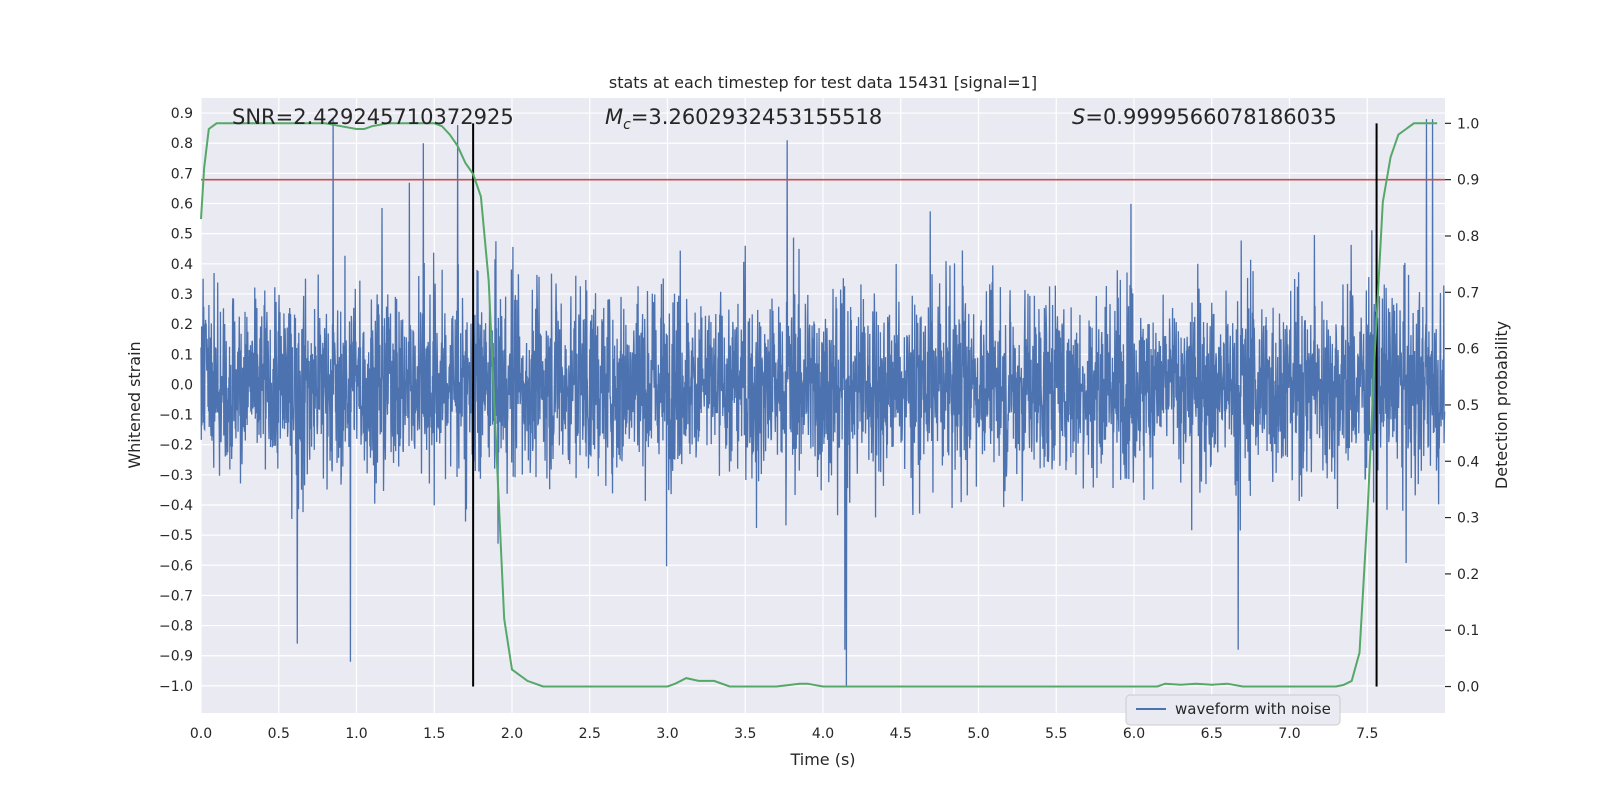 Image resolution: width=1600 pixels, height=800 pixels. I want to click on y2-tick-label: 0.5, so click(1468, 406).